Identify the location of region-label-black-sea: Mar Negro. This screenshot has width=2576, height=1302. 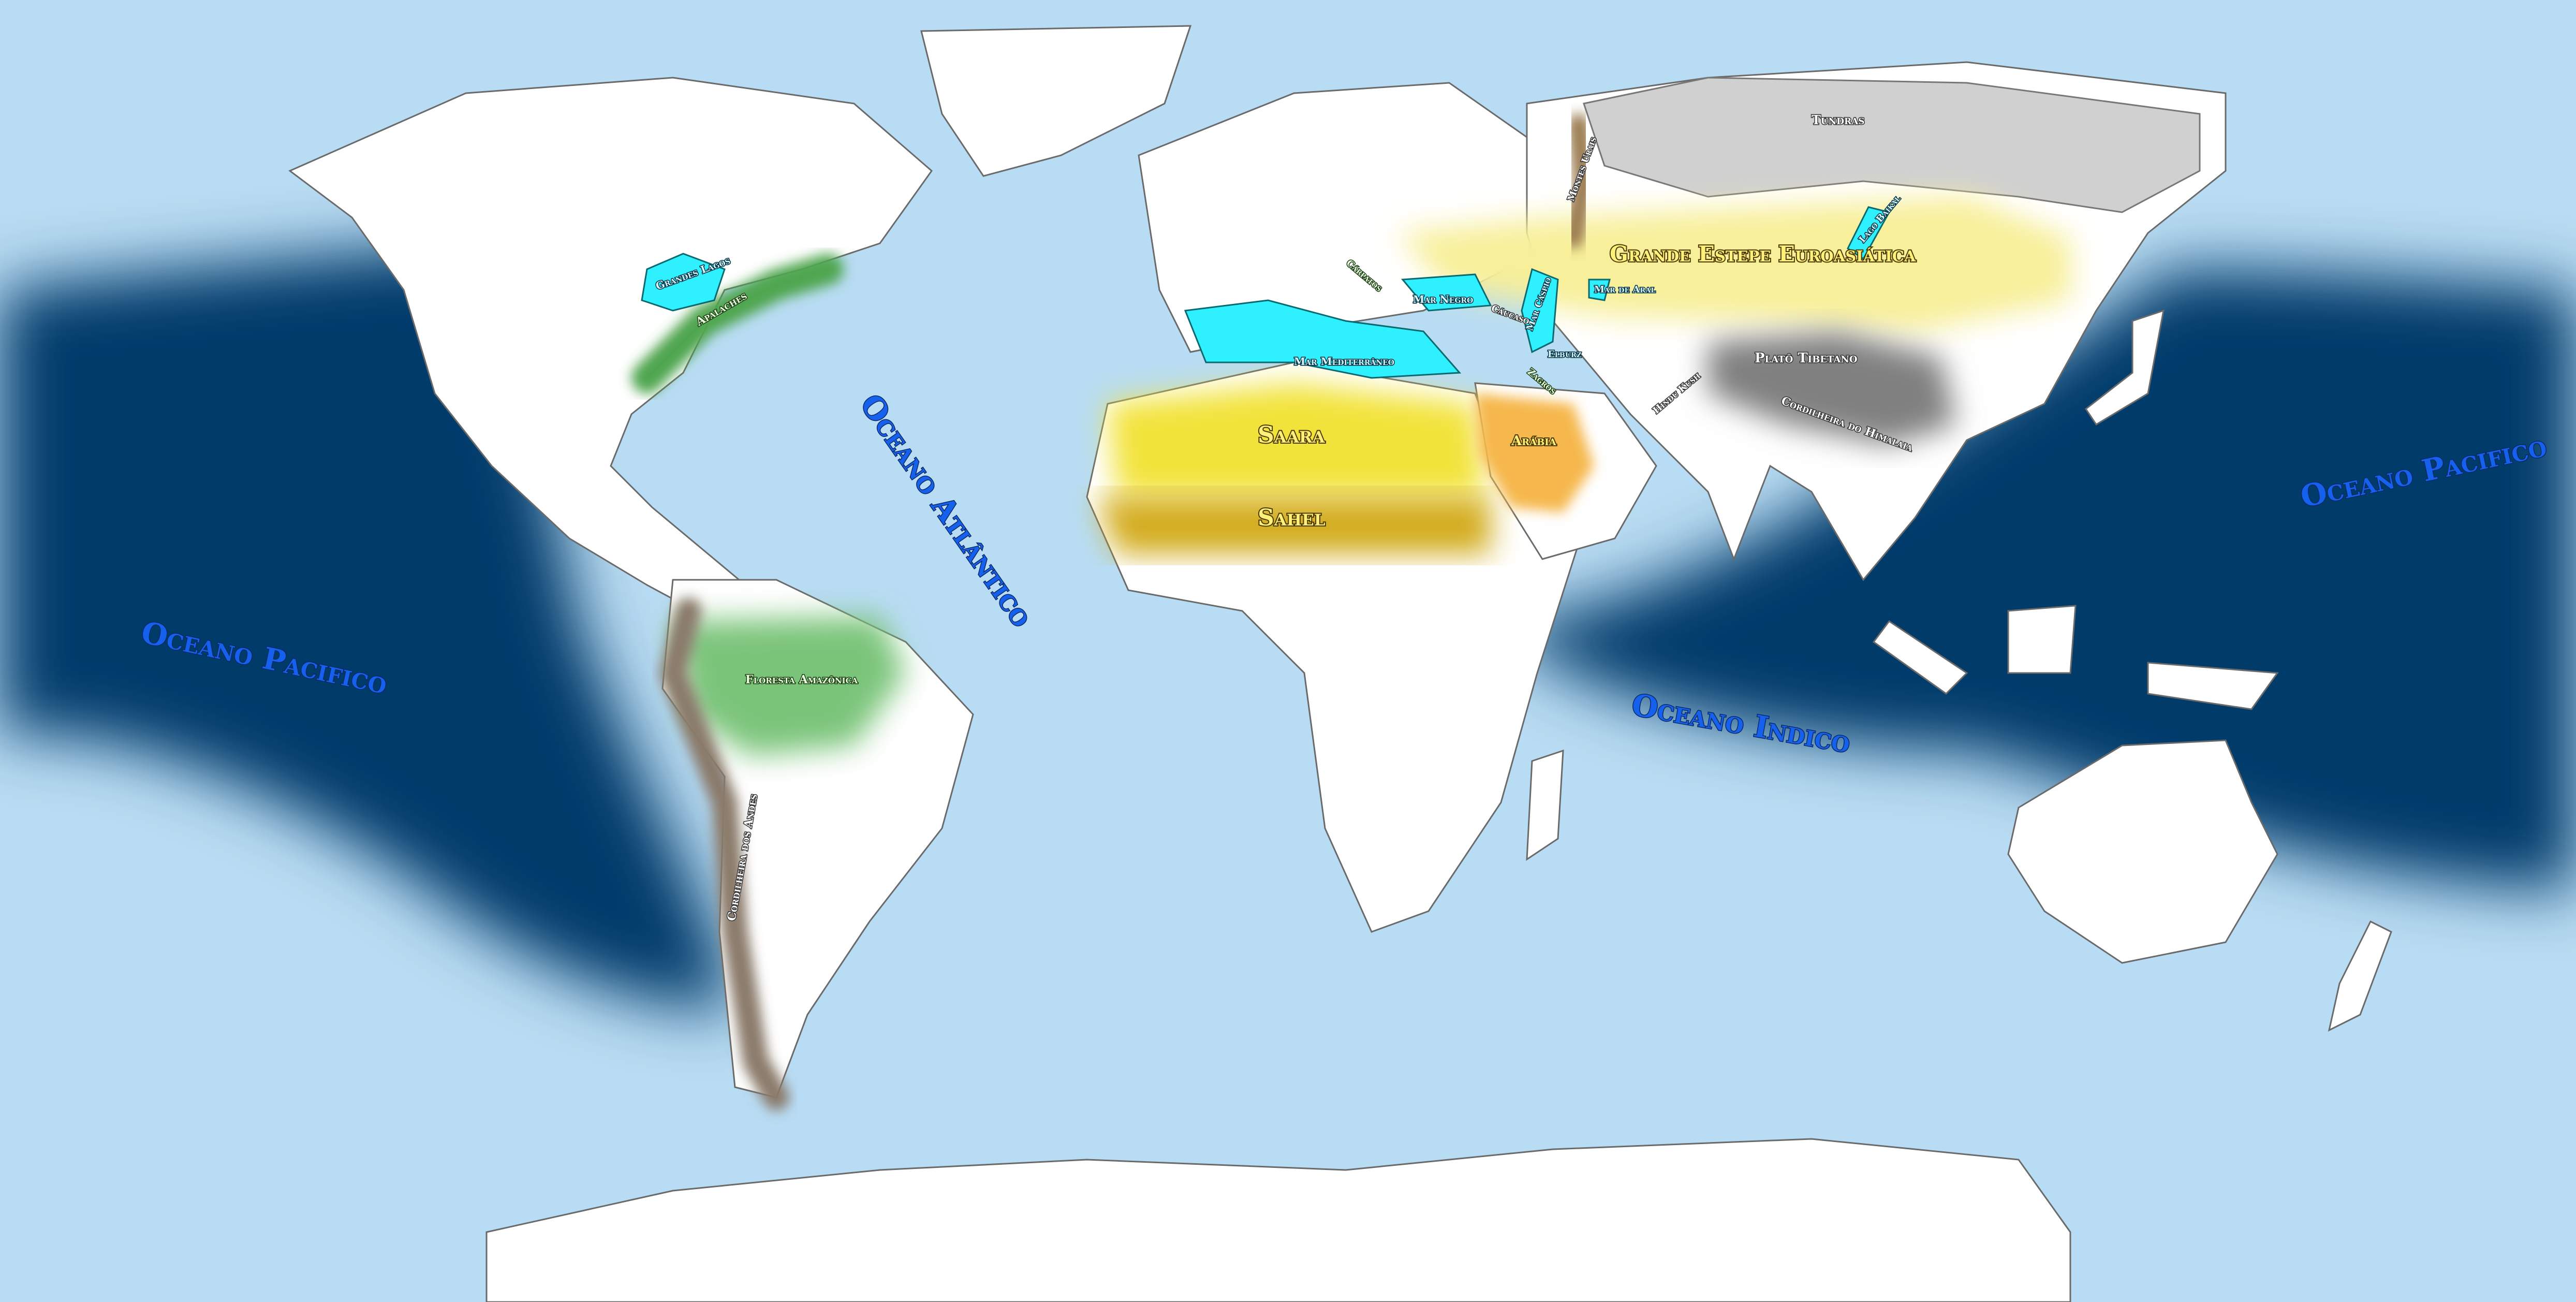
(1443, 299).